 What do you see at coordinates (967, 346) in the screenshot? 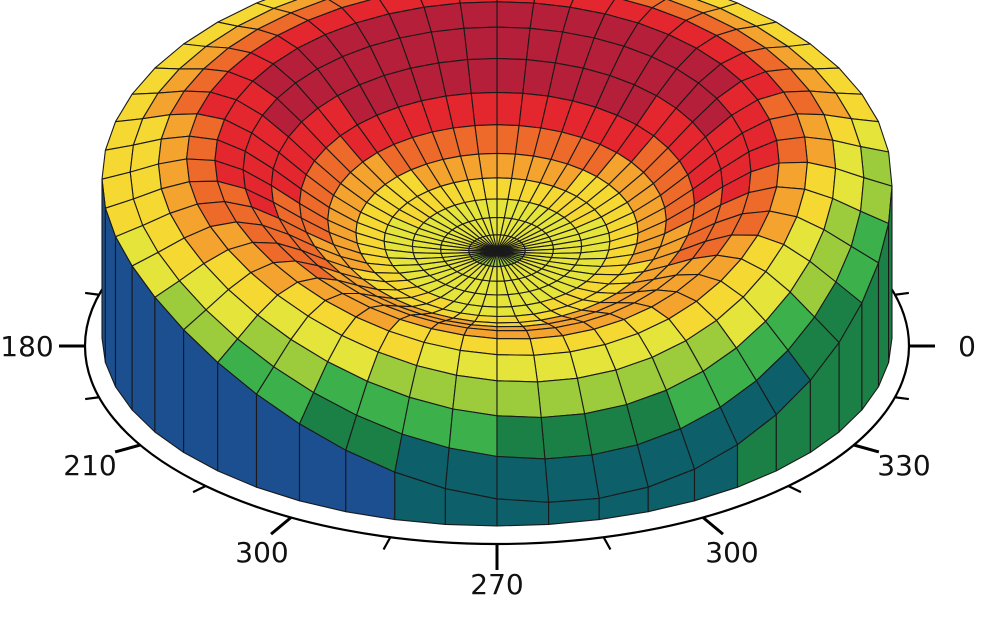
I see `angle-tick-label-0: 0` at bounding box center [967, 346].